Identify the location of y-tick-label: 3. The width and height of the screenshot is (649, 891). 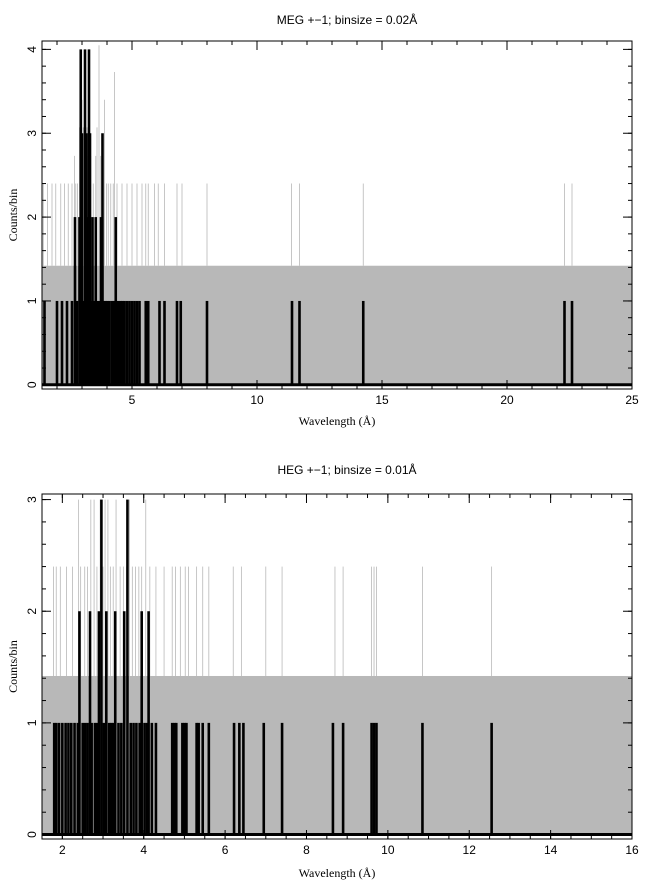
(32, 499).